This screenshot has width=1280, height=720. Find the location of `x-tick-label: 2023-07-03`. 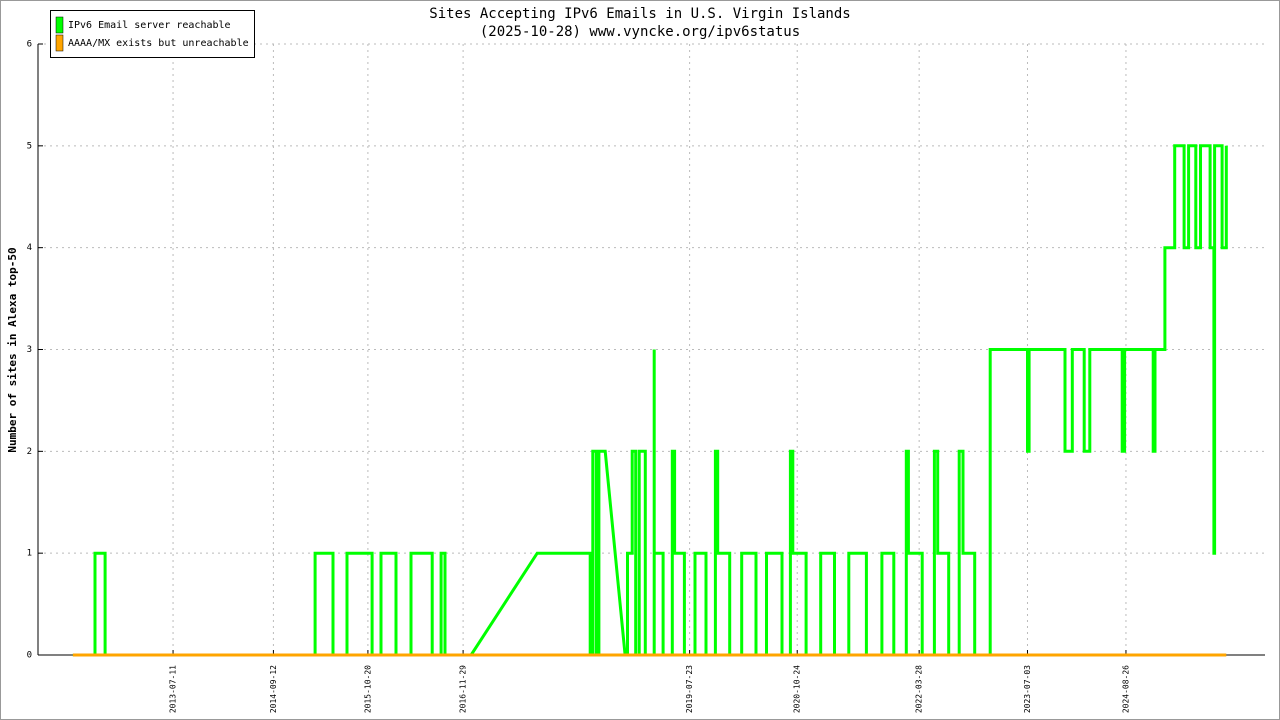

x-tick-label: 2023-07-03 is located at coordinates (1027, 689).